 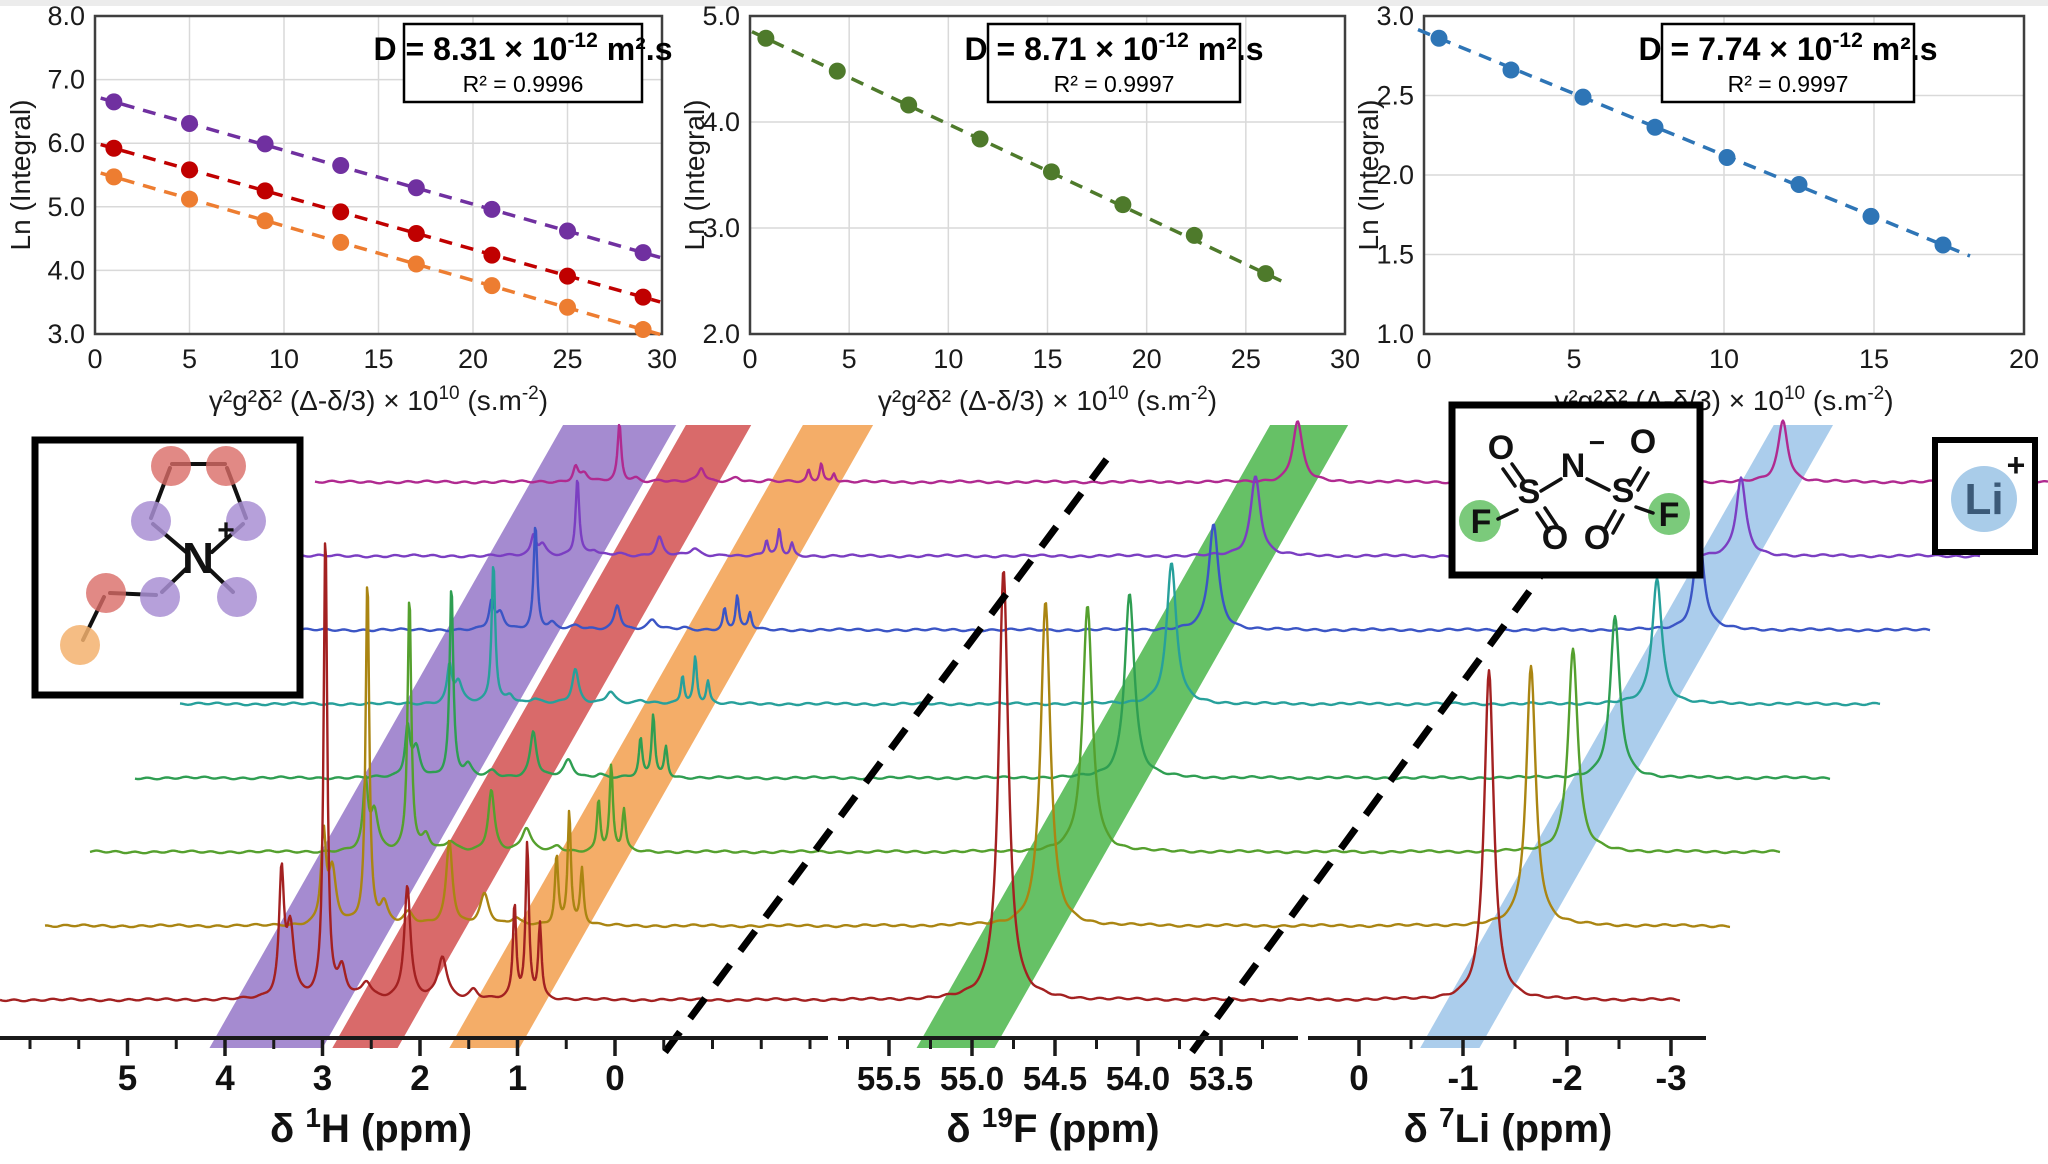 I want to click on f19-title-delta: δ, so click(x=963, y=1129).